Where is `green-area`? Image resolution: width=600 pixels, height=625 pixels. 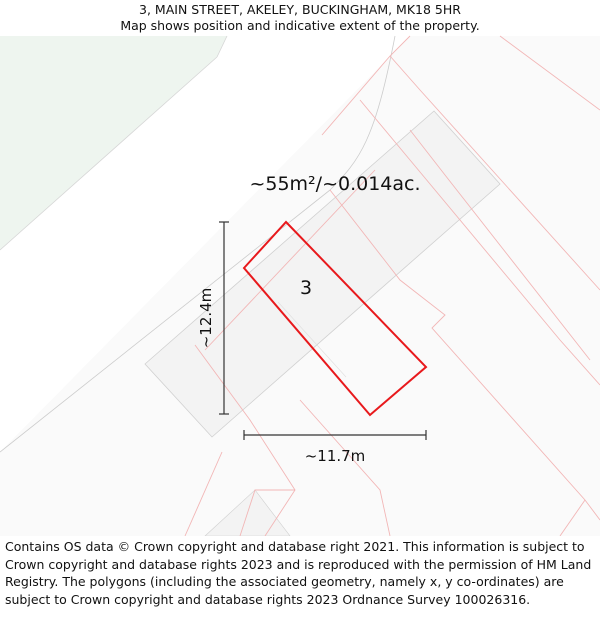 green-area is located at coordinates (113, 143).